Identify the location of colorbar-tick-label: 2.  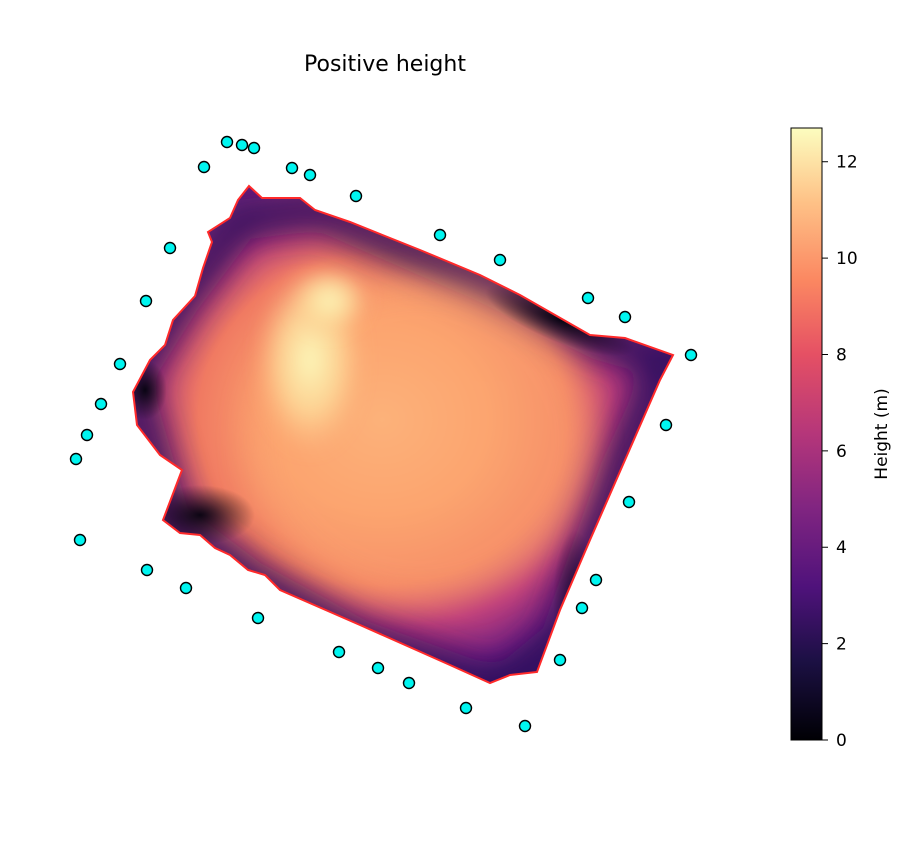
(841, 645).